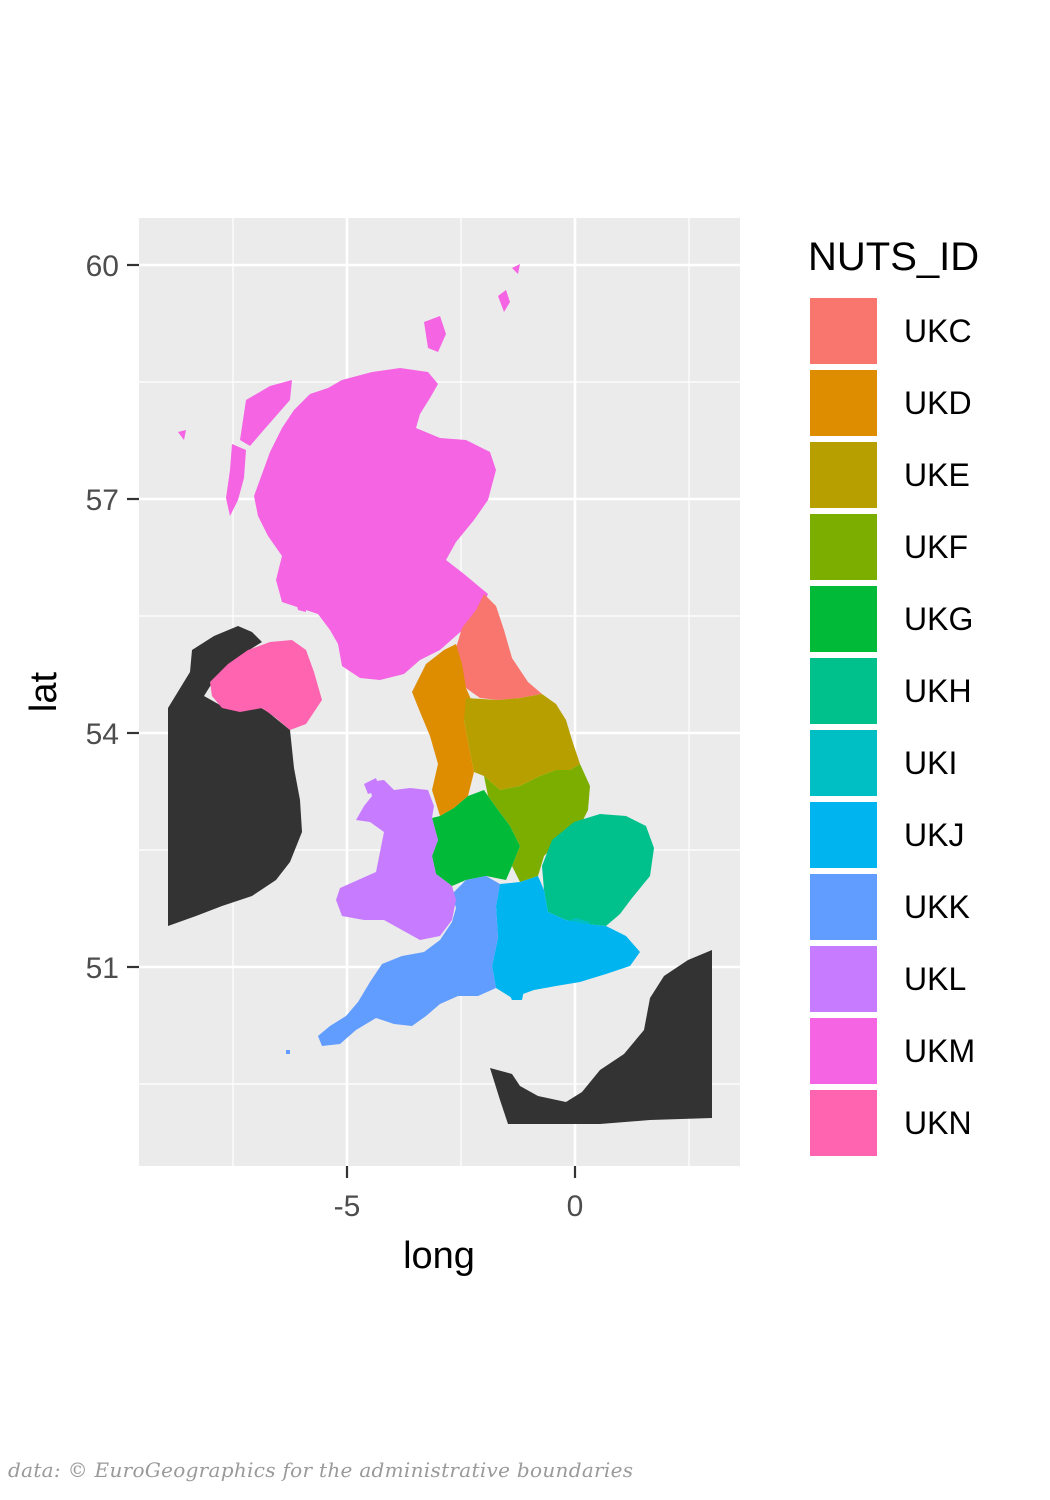 The width and height of the screenshot is (1050, 1500). I want to click on legend-label-UKG: UKG, so click(938, 619).